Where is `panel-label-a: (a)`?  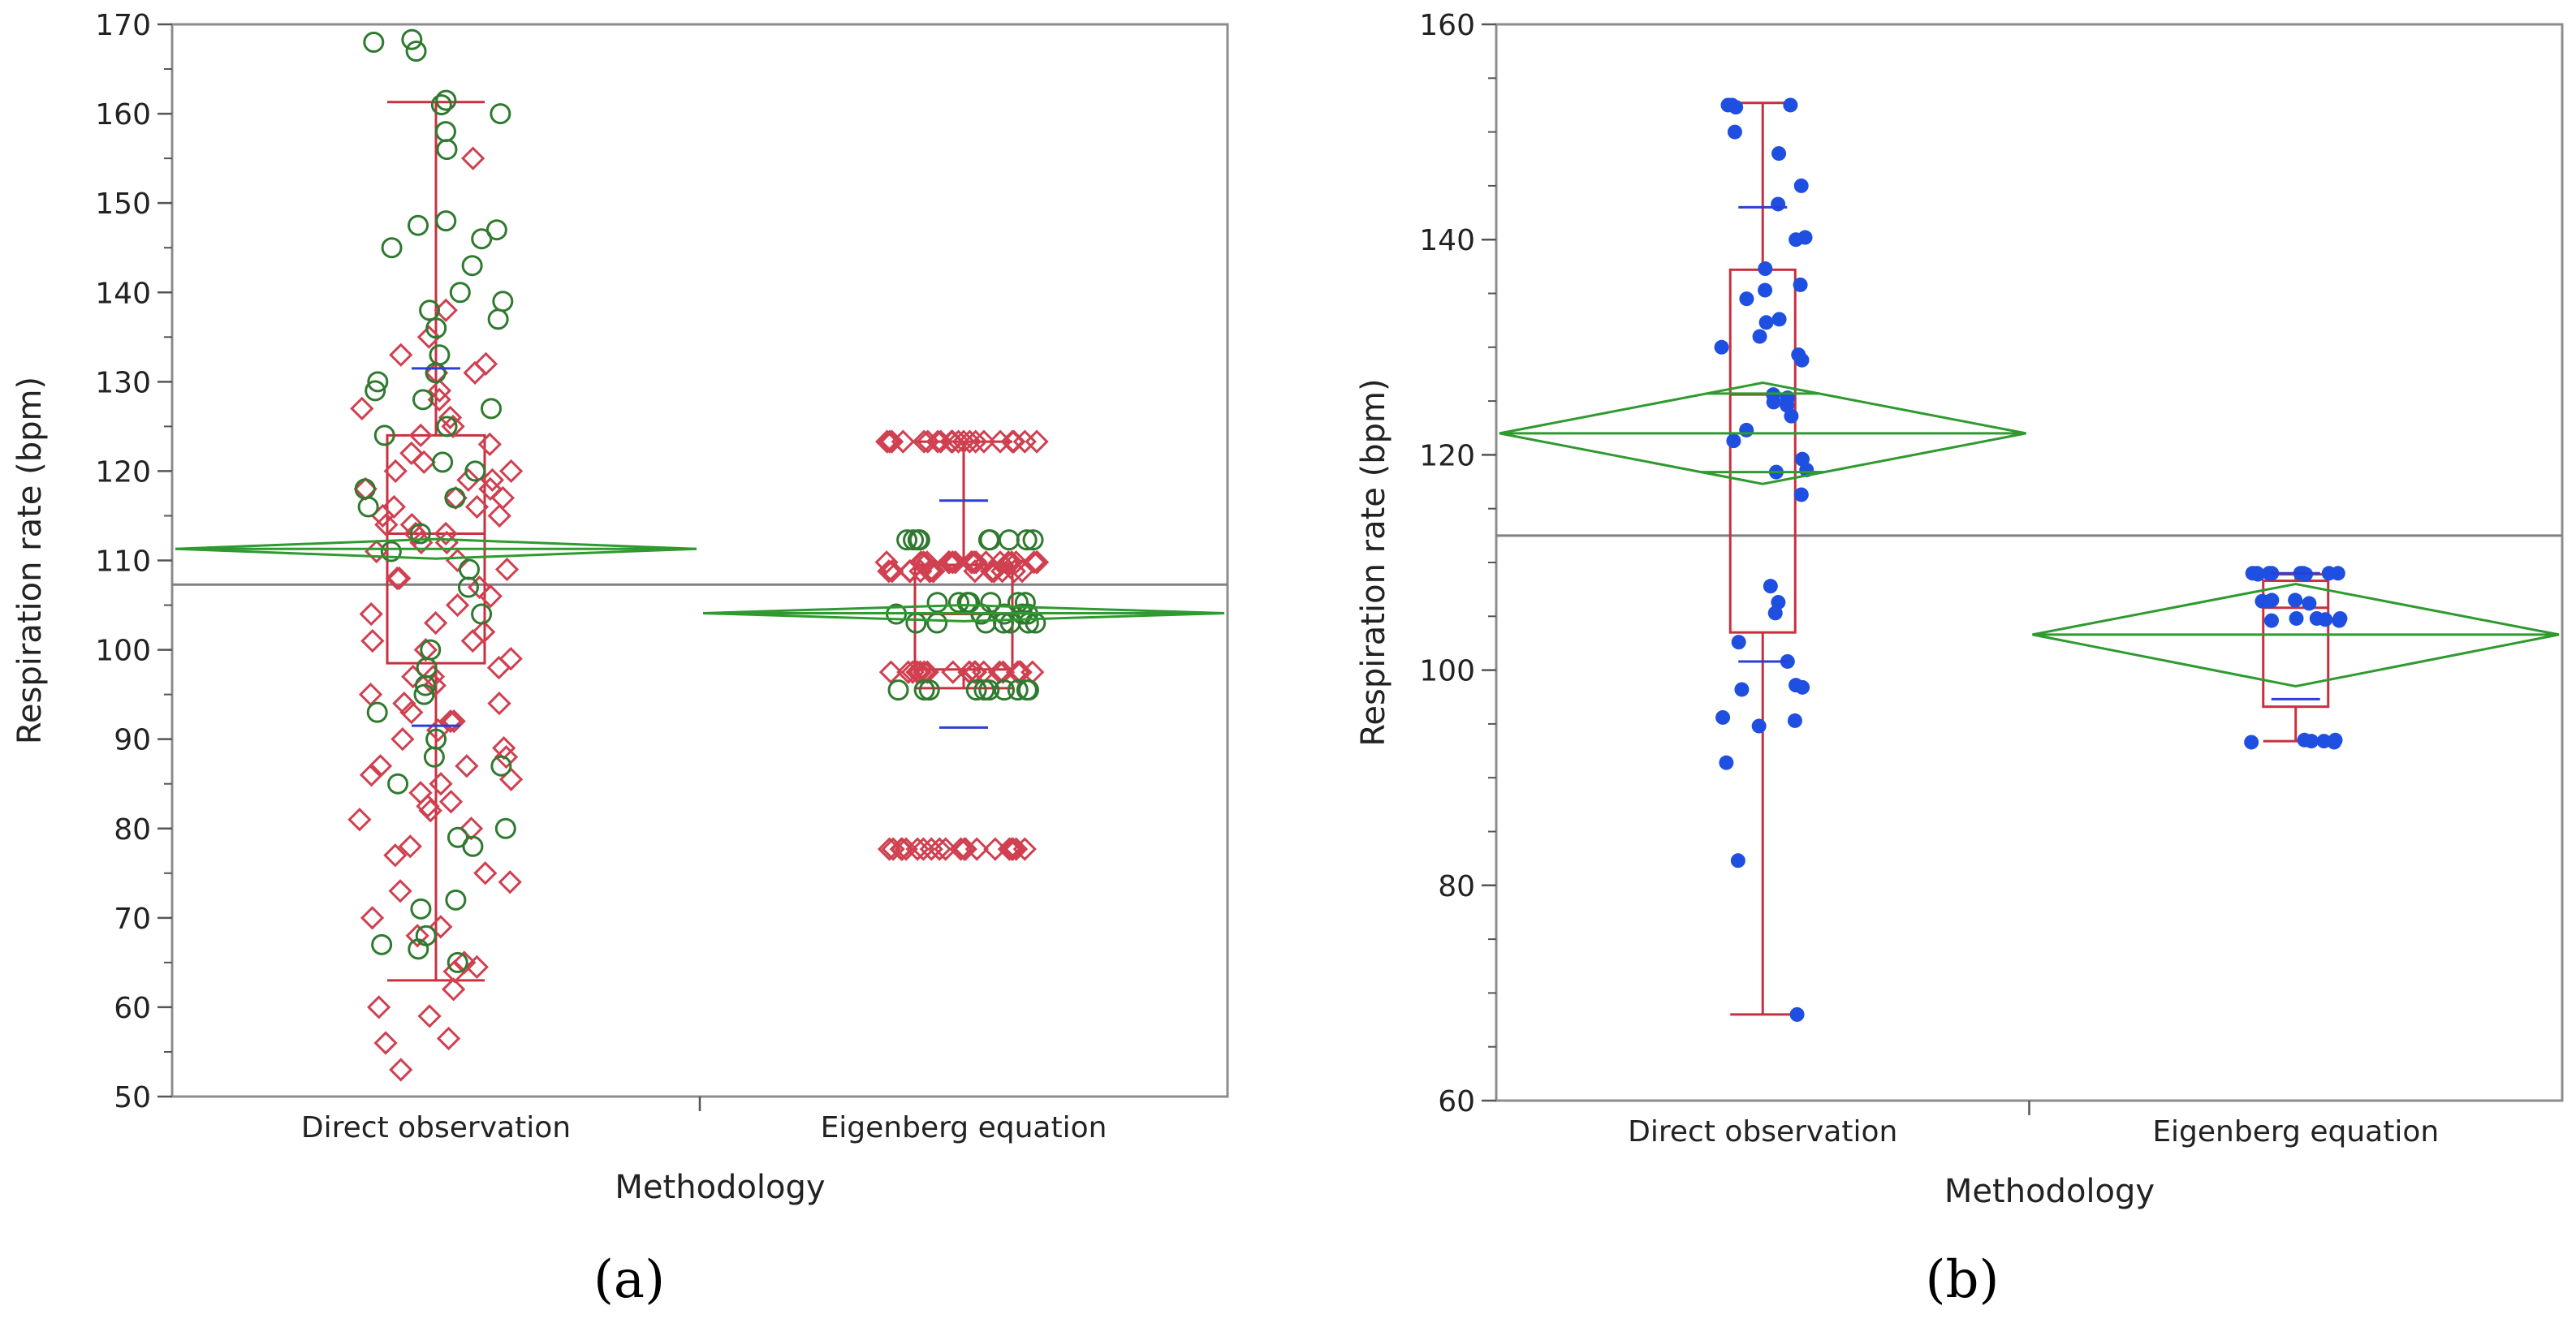
panel-label-a: (a) is located at coordinates (629, 1280).